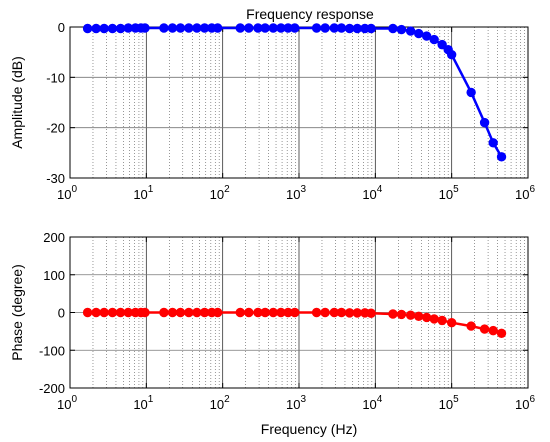  Describe the element at coordinates (309, 429) in the screenshot. I see `x-axis-label: Frequency (Hz)` at that location.